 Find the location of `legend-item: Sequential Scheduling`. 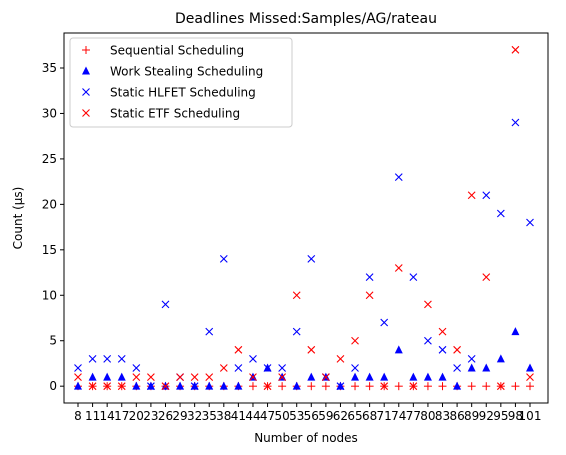

legend-item: Sequential Scheduling is located at coordinates (163, 51).